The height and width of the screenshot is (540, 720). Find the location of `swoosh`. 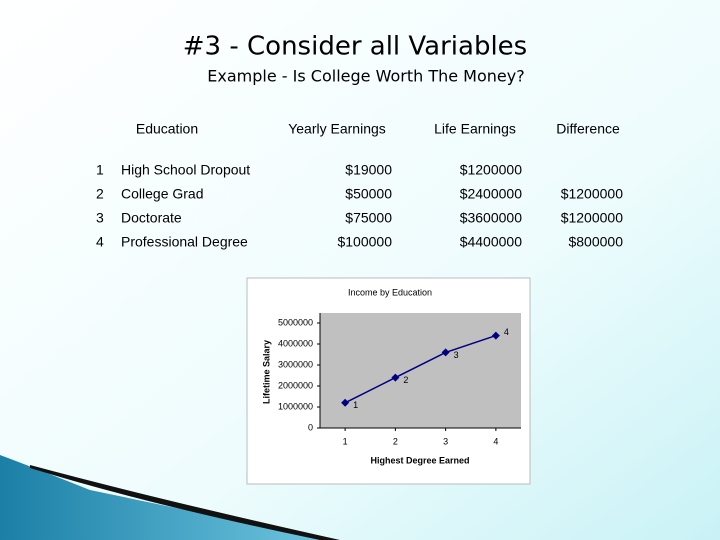

swoosh is located at coordinates (165, 497).